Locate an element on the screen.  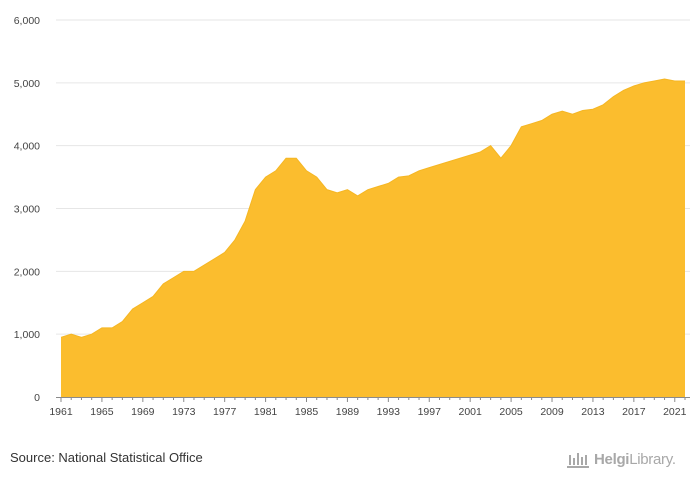
y-tick-label: 3,000 is located at coordinates (27, 210).